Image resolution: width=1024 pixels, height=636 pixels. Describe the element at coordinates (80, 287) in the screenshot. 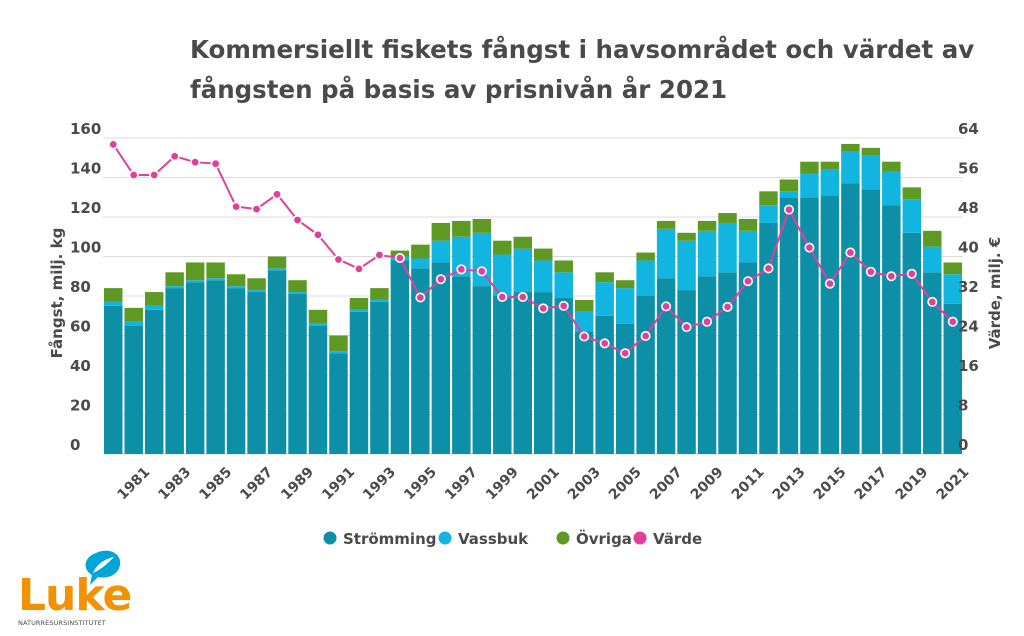

I see `y-left-tick-label: 80` at that location.